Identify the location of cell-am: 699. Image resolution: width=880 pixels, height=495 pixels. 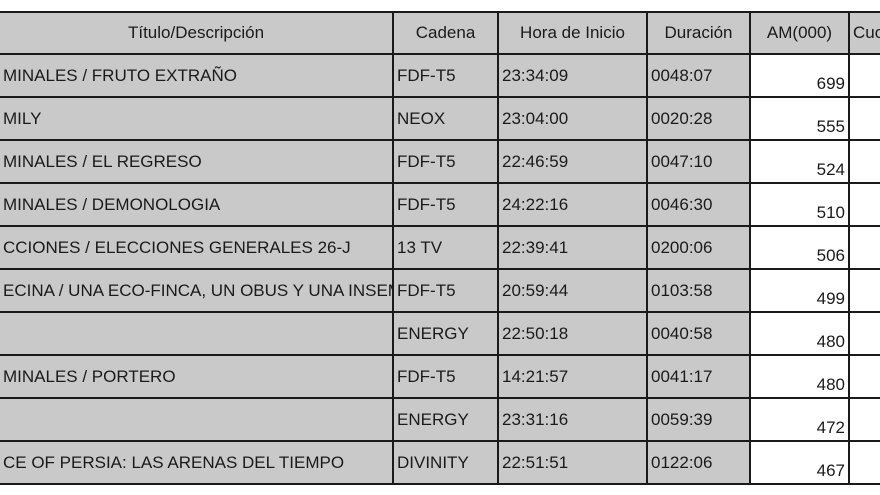
(799, 75).